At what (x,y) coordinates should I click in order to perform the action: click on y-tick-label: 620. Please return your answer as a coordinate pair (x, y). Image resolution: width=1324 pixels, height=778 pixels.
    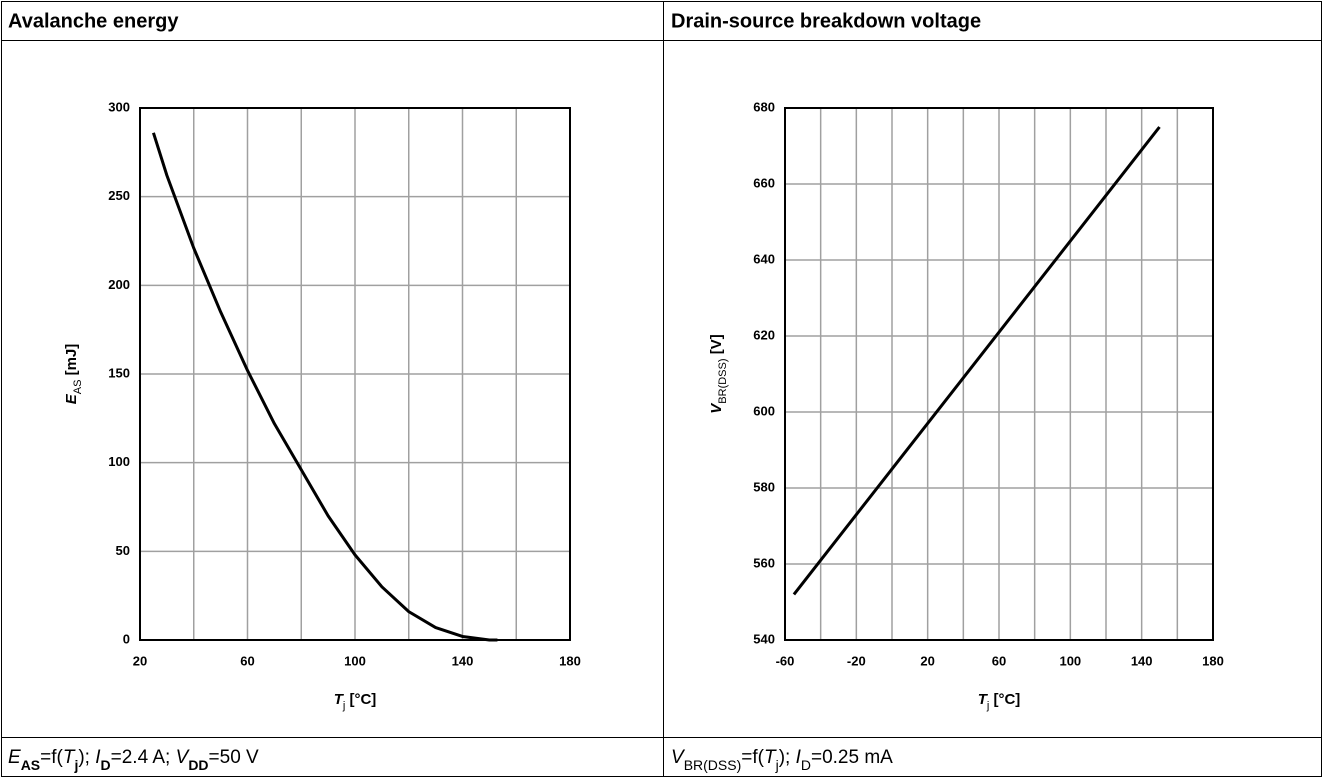
    Looking at the image, I should click on (764, 334).